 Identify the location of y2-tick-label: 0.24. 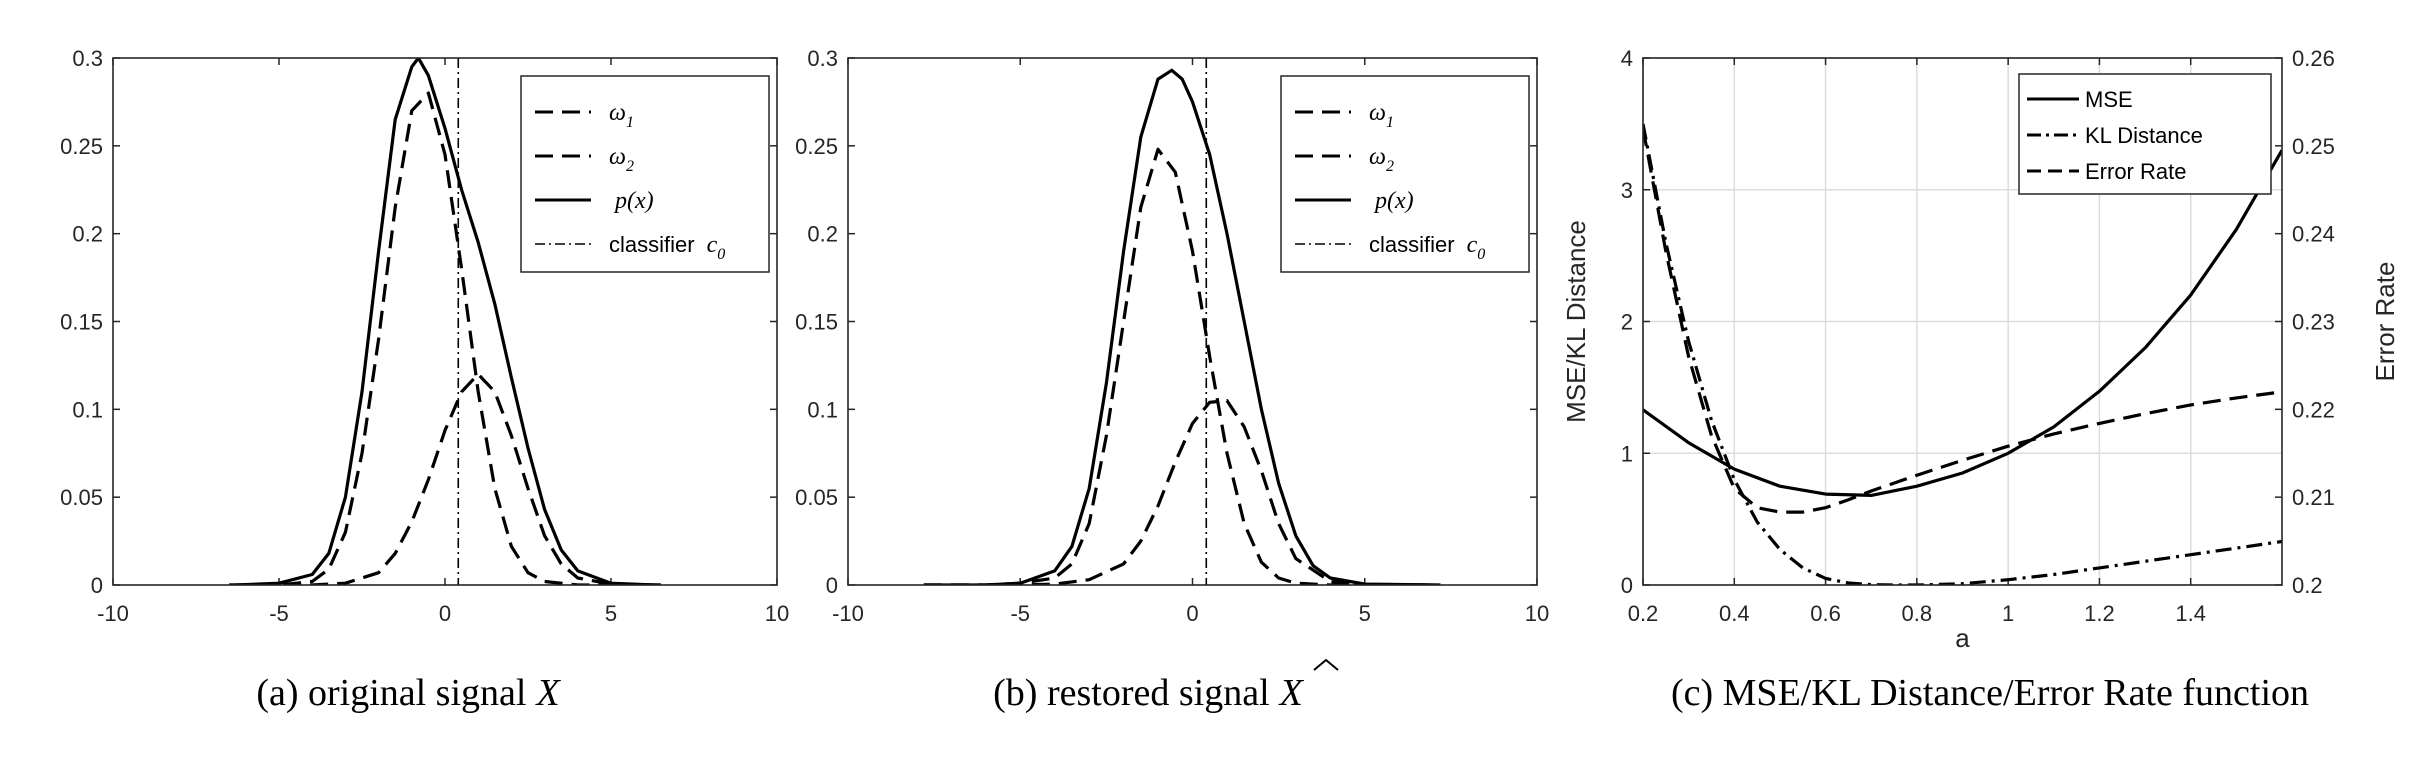
(2313, 234).